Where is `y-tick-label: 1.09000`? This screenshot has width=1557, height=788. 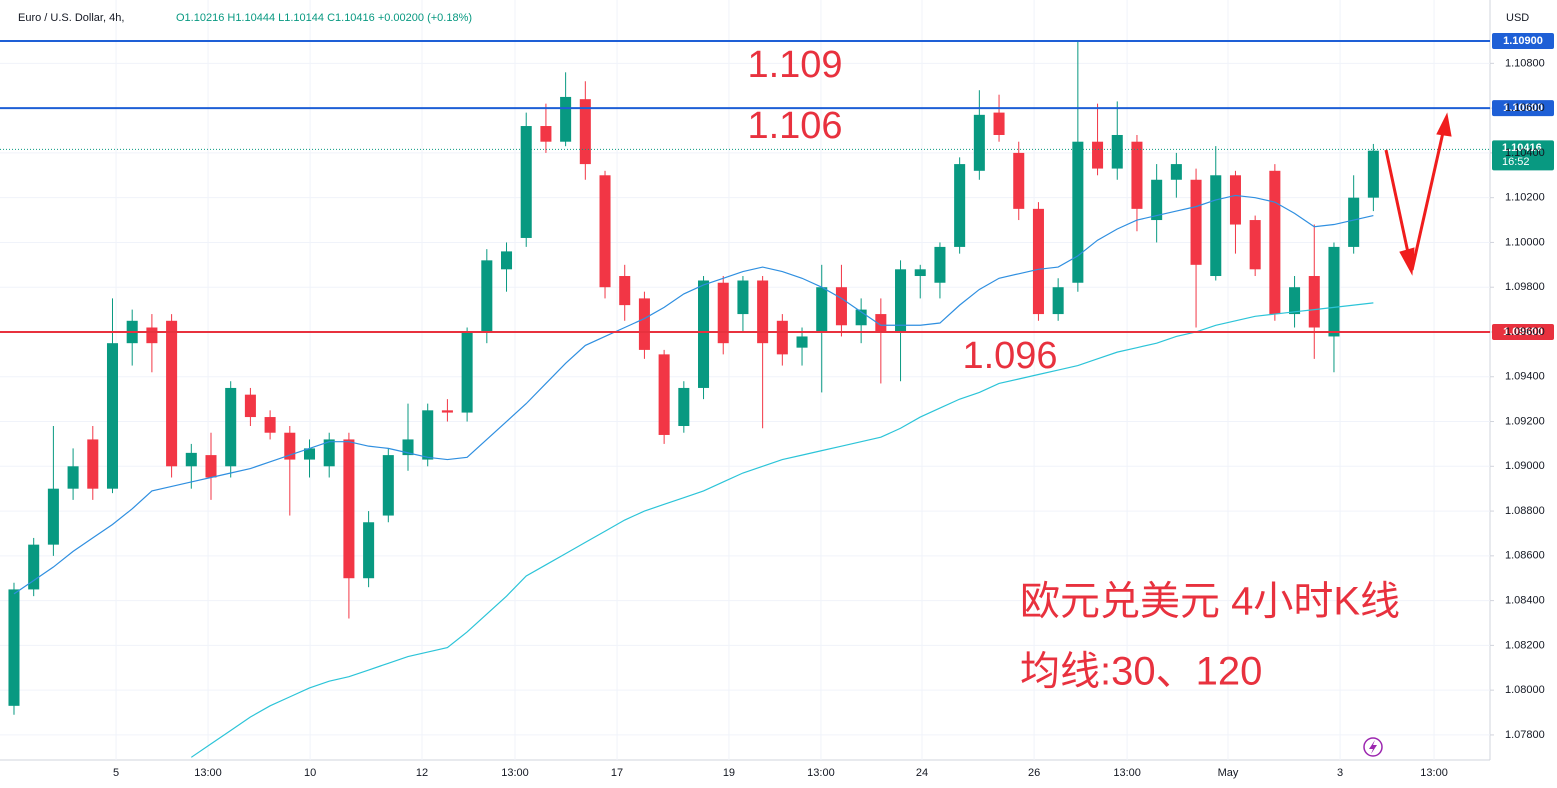 y-tick-label: 1.09000 is located at coordinates (1525, 466).